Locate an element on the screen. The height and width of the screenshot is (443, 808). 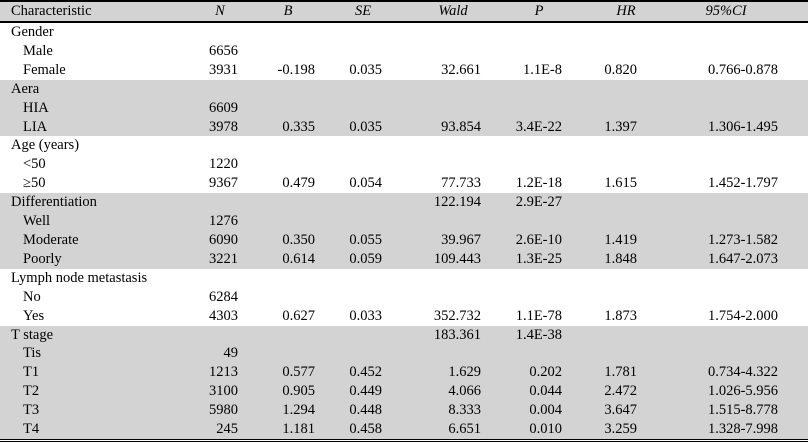
column-header-95ci: 95%CI is located at coordinates (726, 12).